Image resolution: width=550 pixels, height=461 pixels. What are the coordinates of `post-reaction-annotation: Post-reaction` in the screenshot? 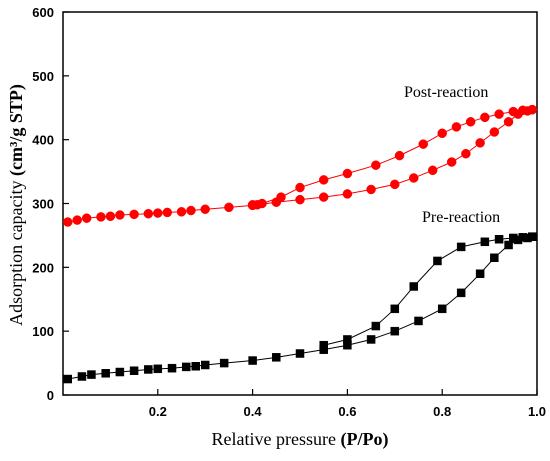 It's located at (446, 92).